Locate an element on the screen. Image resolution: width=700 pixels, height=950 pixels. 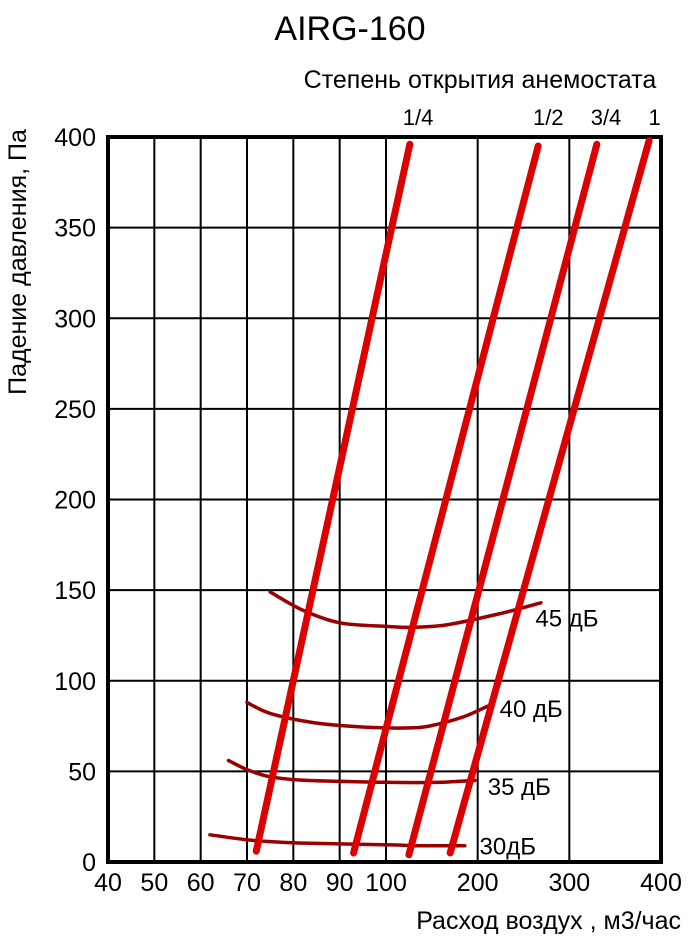
noise-curve-label: 30дБ is located at coordinates (508, 847).